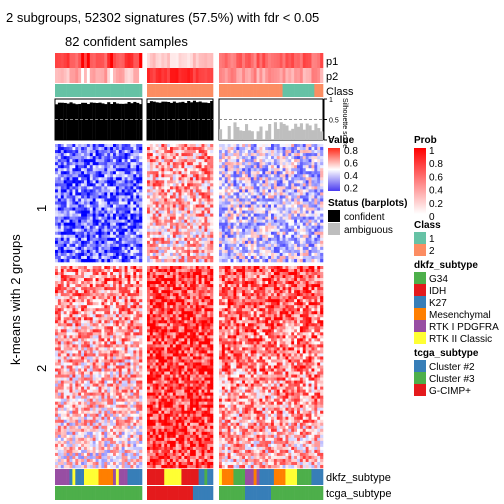 The image size is (504, 504). I want to click on prob-legend-tick: 0.2, so click(436, 204).